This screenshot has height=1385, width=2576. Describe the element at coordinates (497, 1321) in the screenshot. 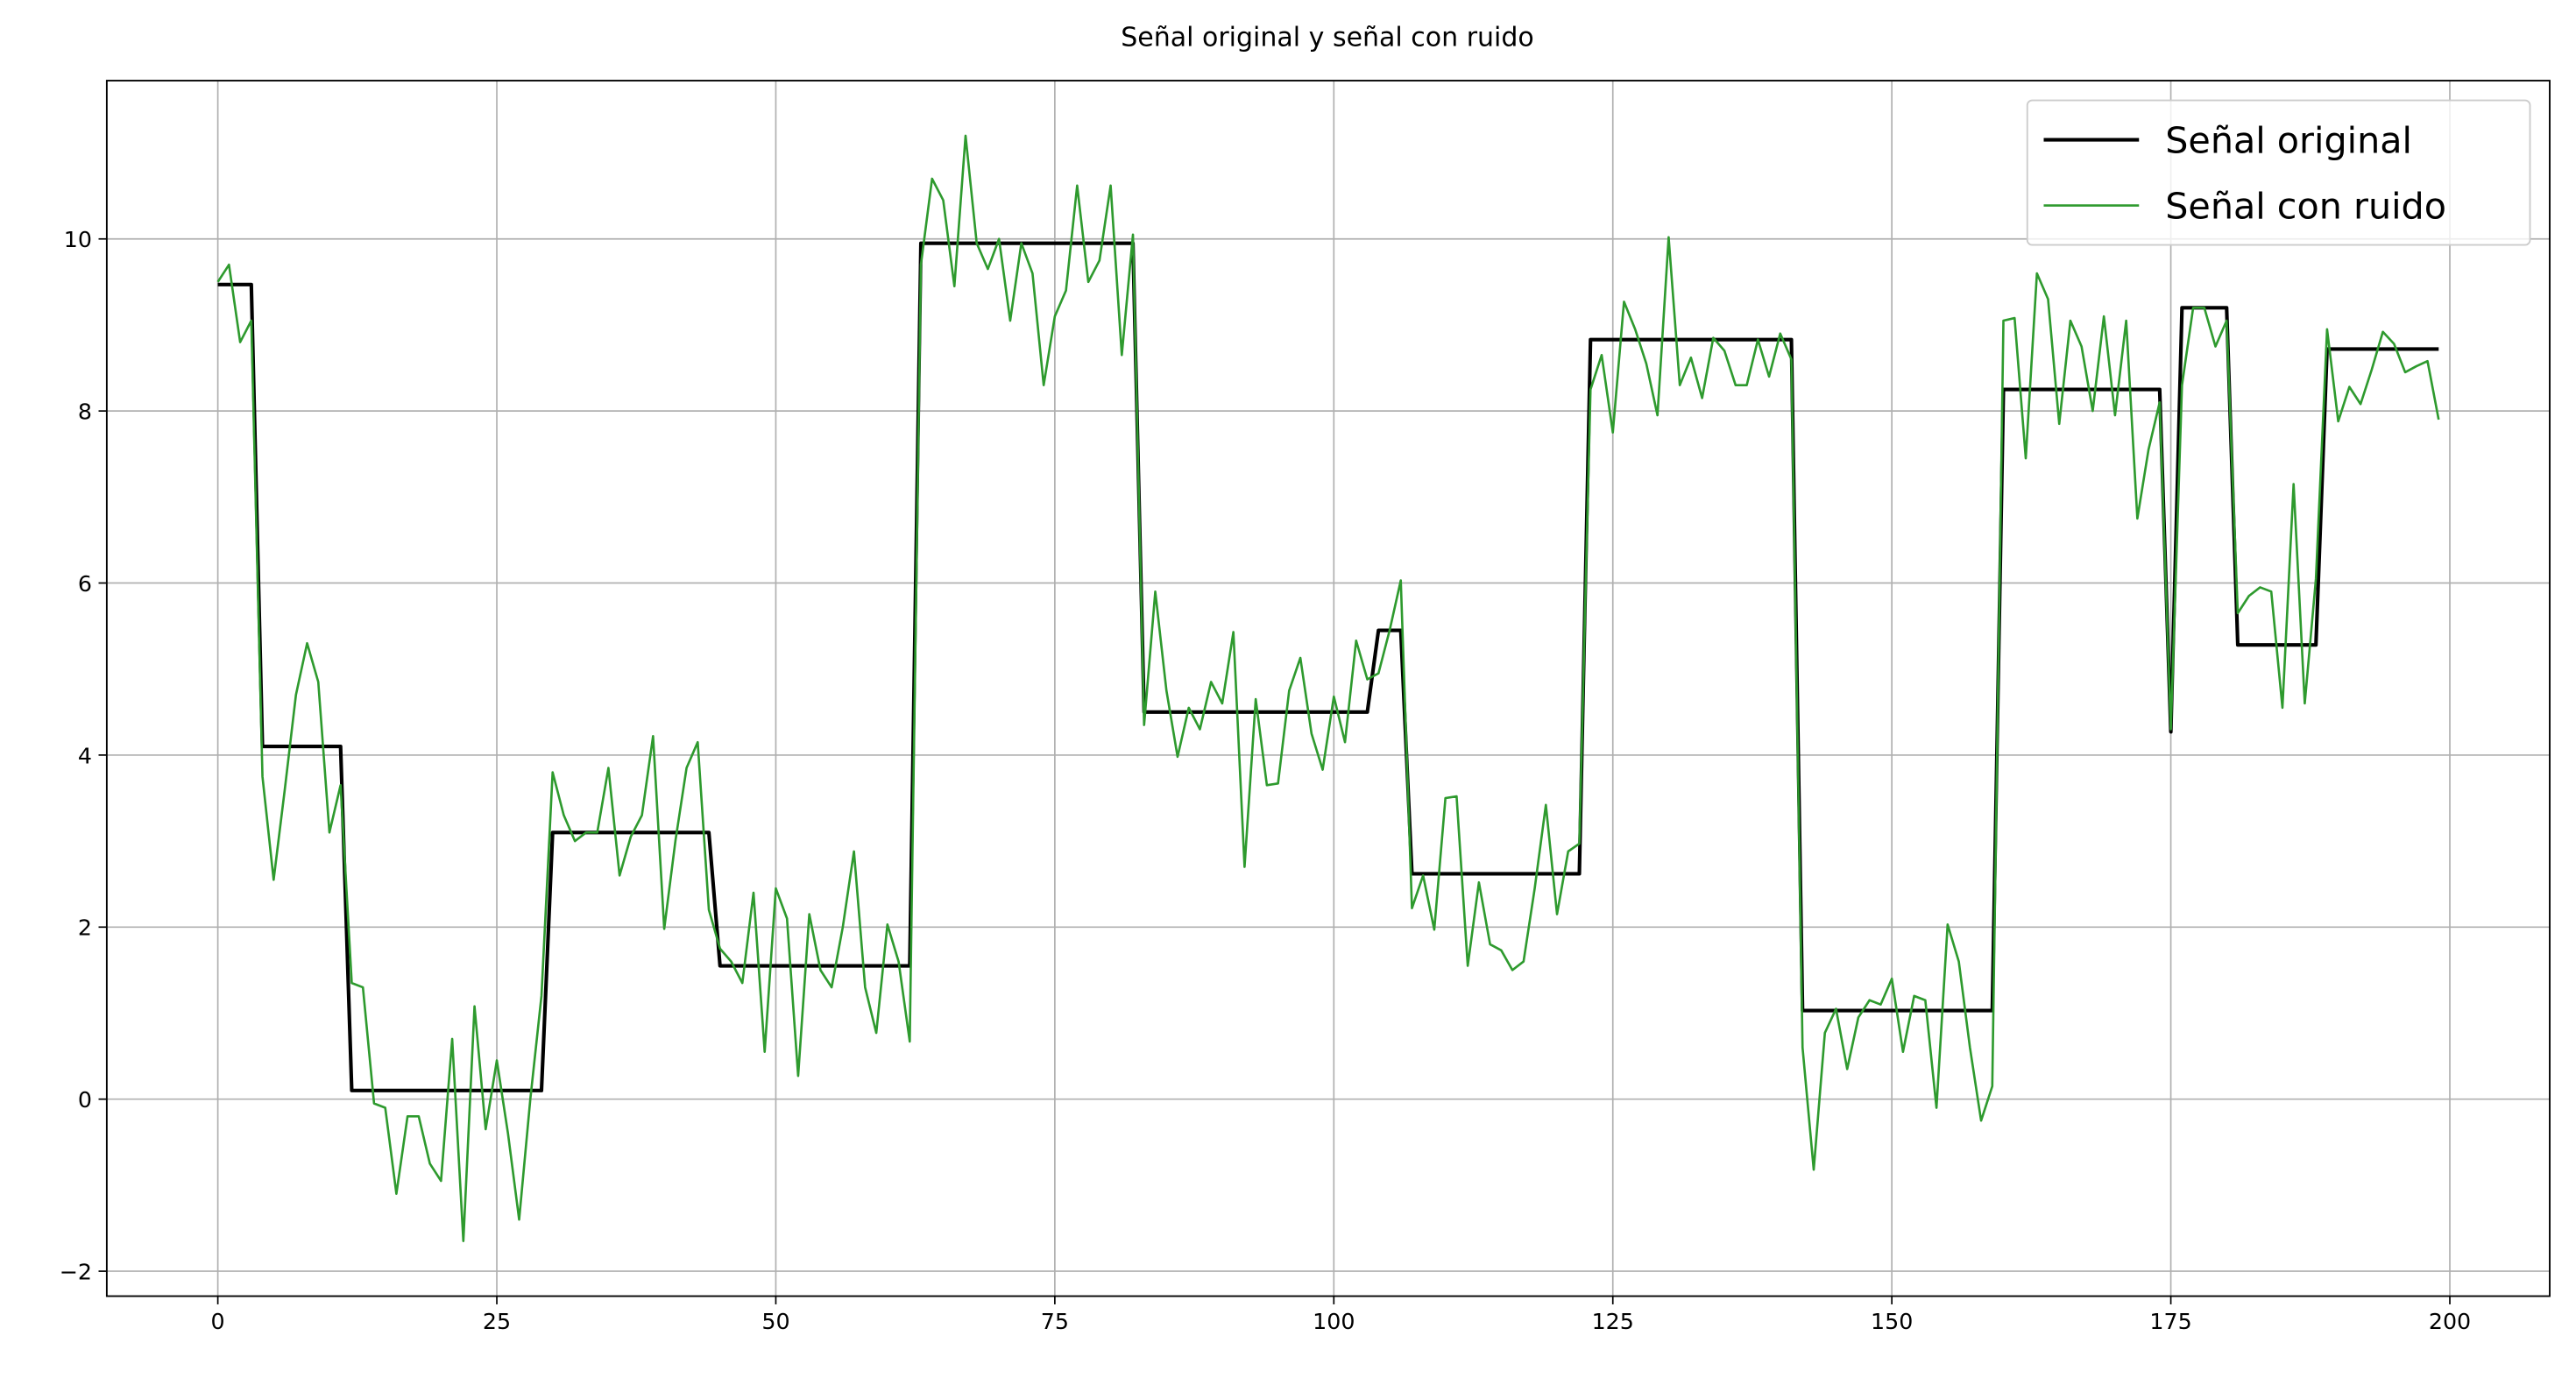

I see `x-tick-label: 25` at that location.